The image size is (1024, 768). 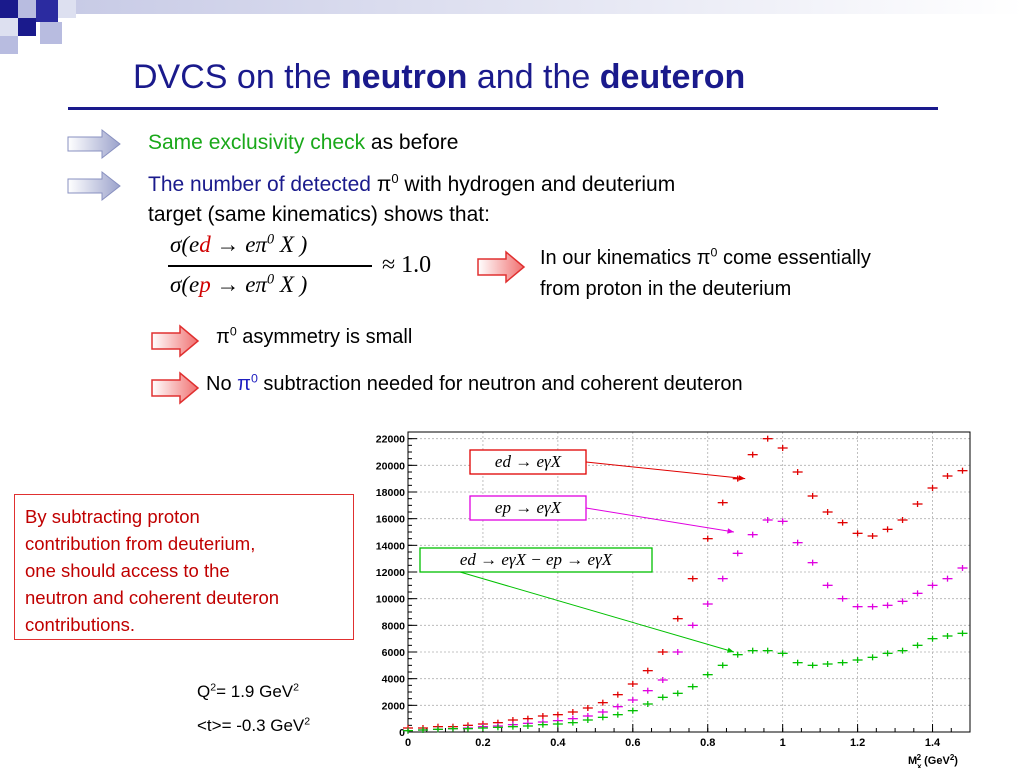 I want to click on plot-annotations: ed → eγX ep → eγX ed → eγX − ep → eγX, so click(x=582, y=551).